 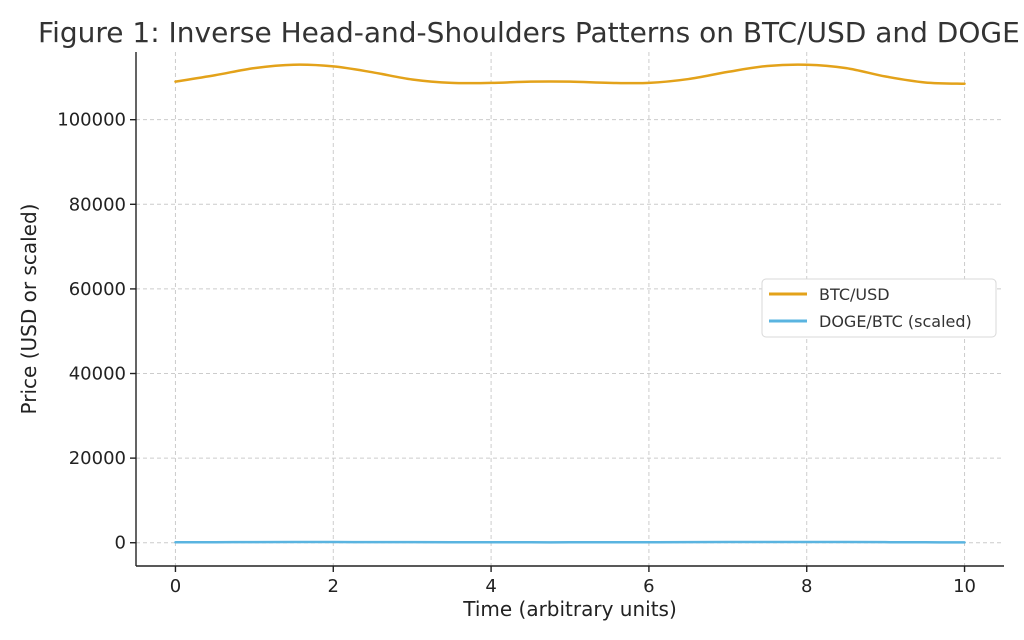 What do you see at coordinates (97, 204) in the screenshot?
I see `y-tick-label-80000: 80000` at bounding box center [97, 204].